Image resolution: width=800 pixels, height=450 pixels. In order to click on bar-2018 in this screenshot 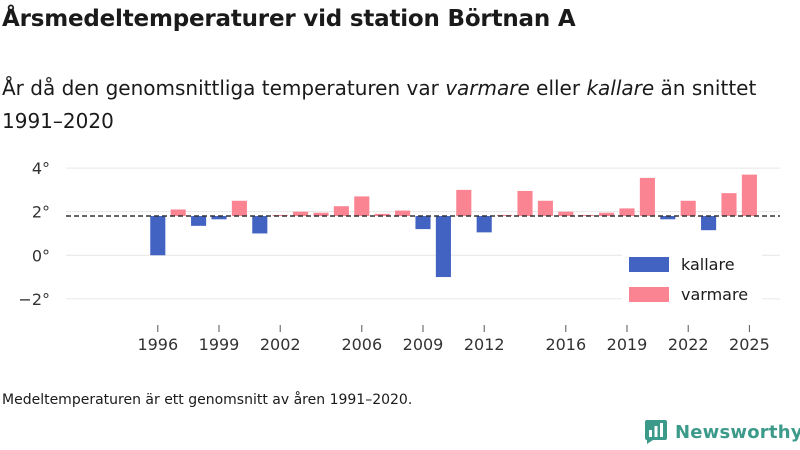, I will do `click(607, 214)`.